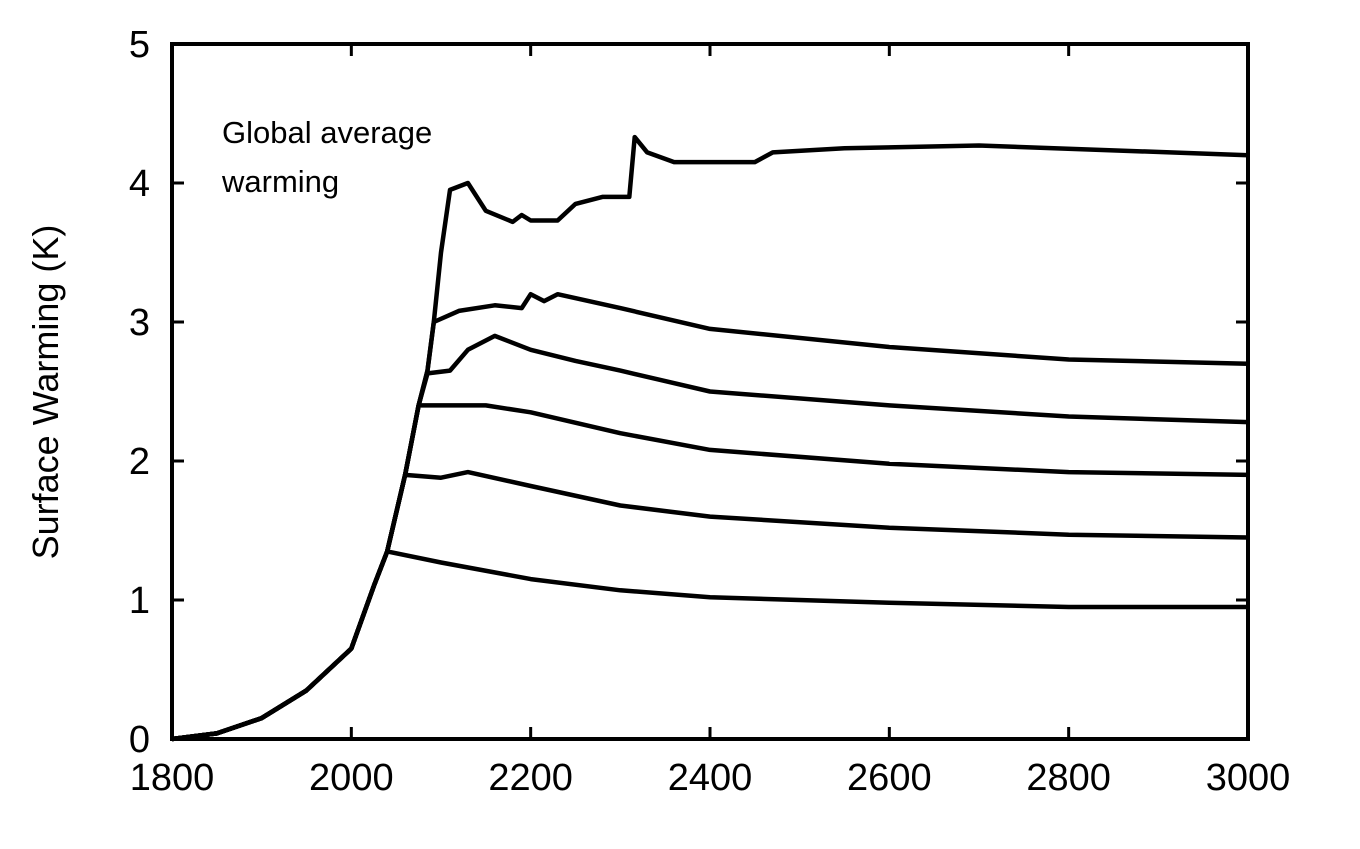 The height and width of the screenshot is (849, 1360). I want to click on y-tick-label: 0, so click(139, 740).